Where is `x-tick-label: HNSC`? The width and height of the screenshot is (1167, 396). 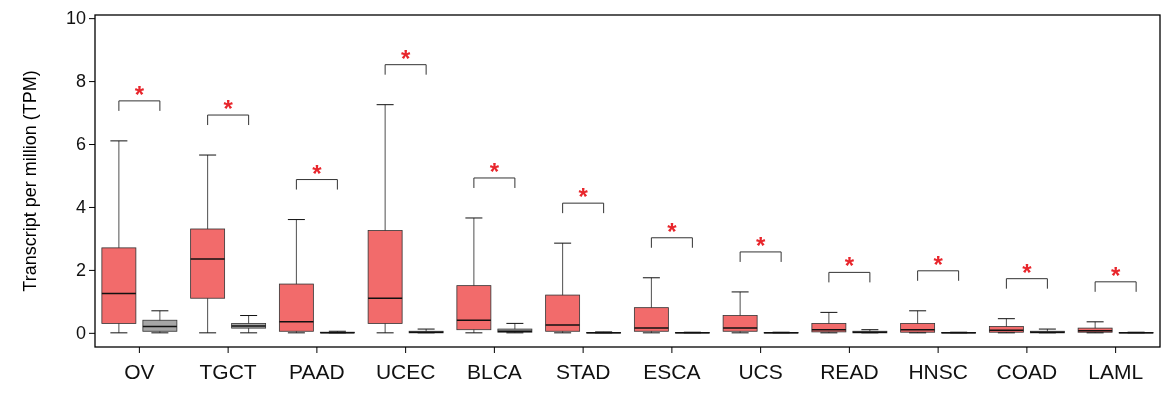
x-tick-label: HNSC is located at coordinates (938, 372).